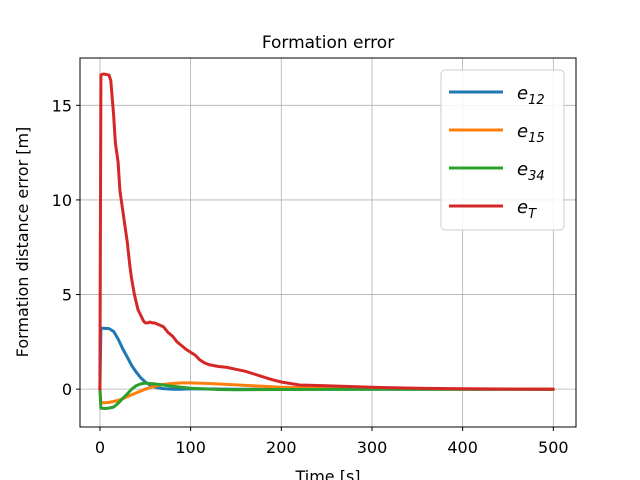 The image size is (640, 480). I want to click on legend-label-e15: e15, so click(531, 133).